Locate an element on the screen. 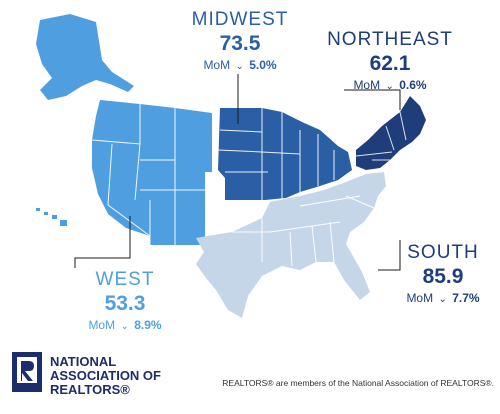 This screenshot has width=500, height=414. midwest-value: 73.5 is located at coordinates (240, 43).